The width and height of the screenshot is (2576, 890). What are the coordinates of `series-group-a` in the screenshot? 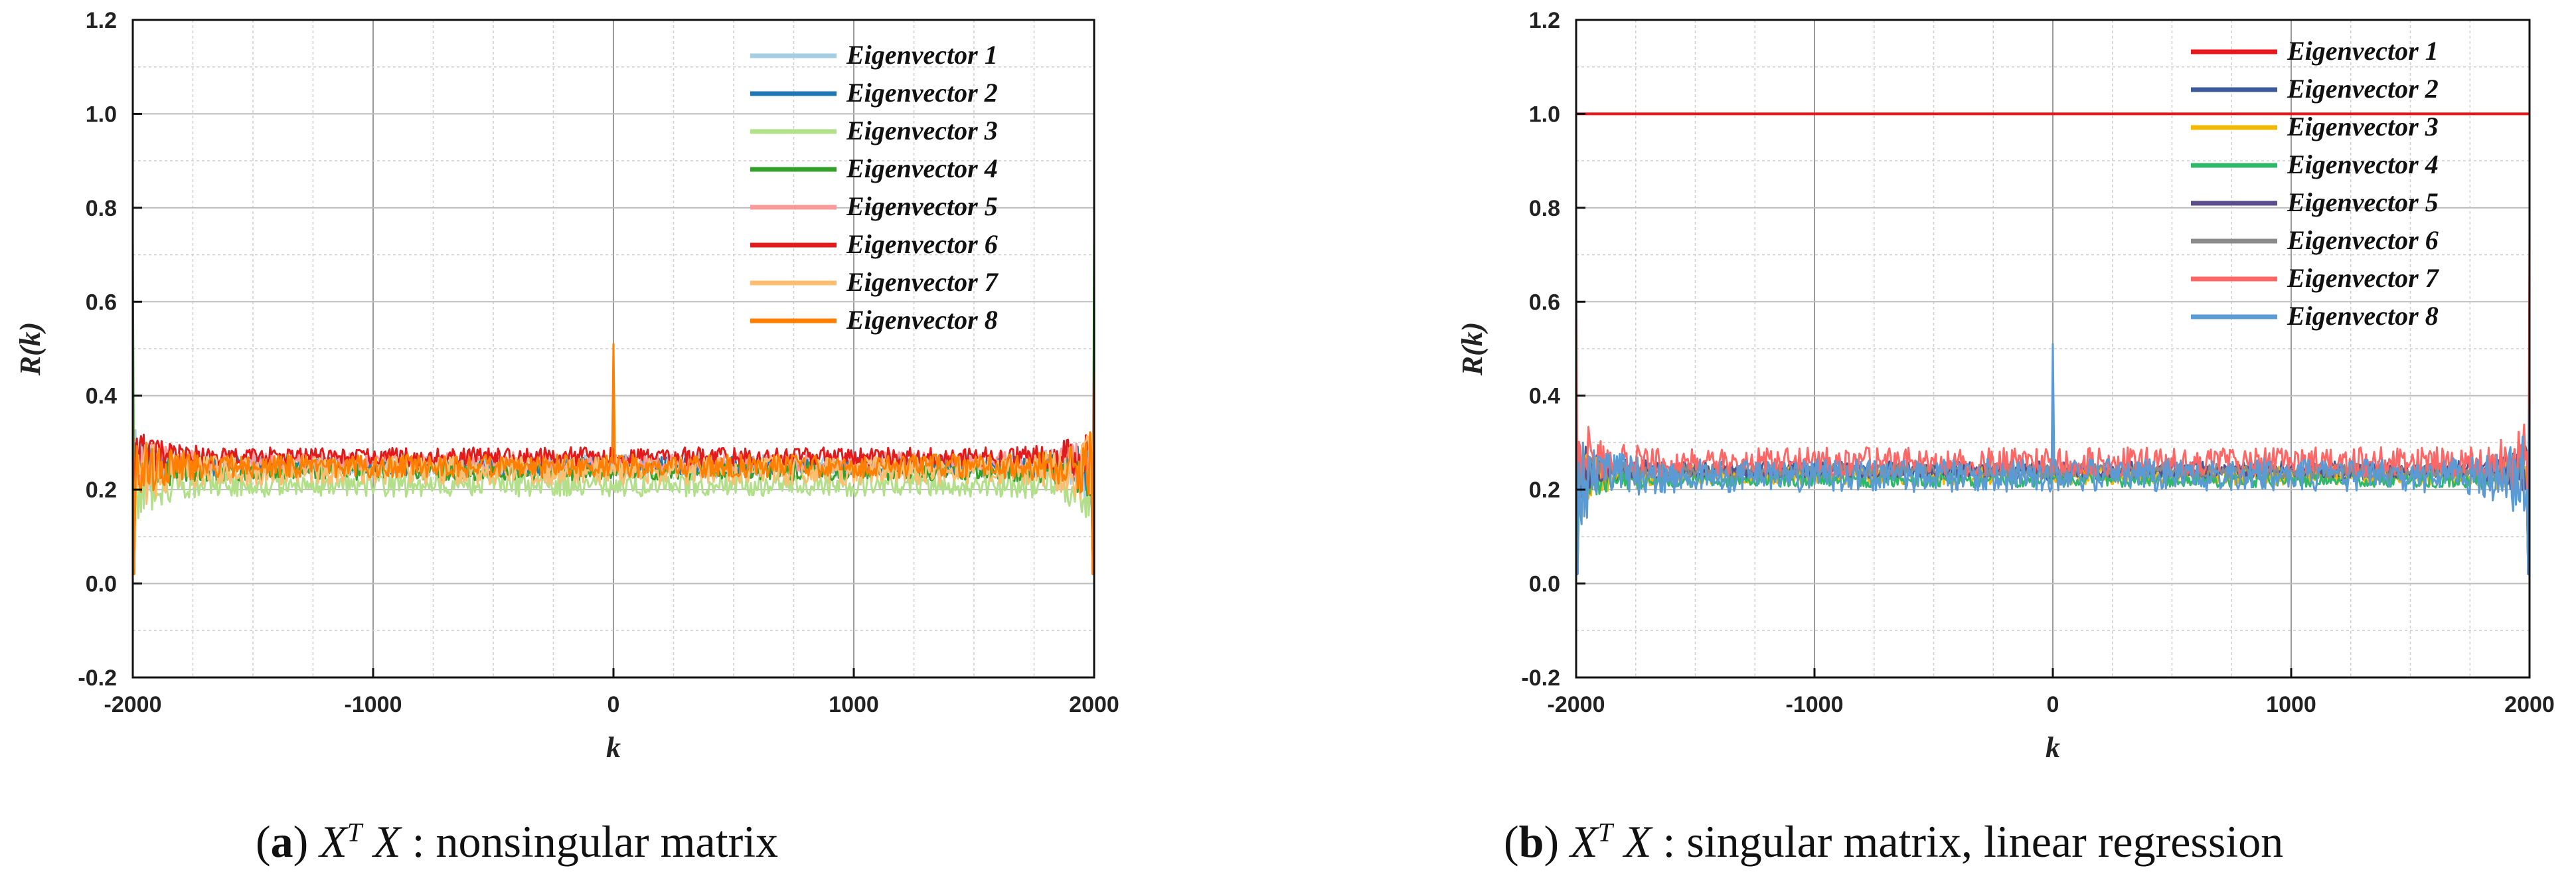 It's located at (613, 403).